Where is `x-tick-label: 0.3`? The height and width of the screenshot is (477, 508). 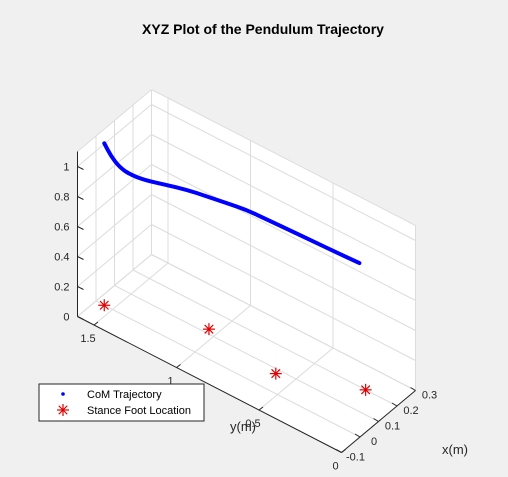
x-tick-label: 0.3 is located at coordinates (429, 396).